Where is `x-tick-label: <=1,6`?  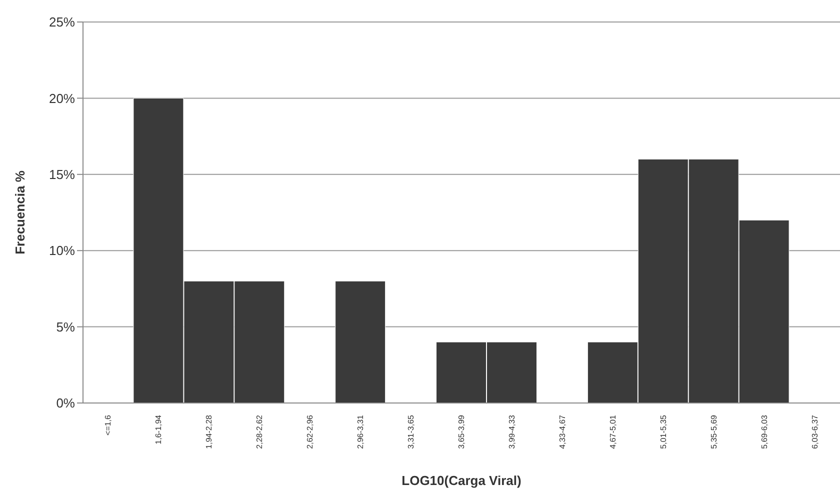
x-tick-label: <=1,6 is located at coordinates (108, 425).